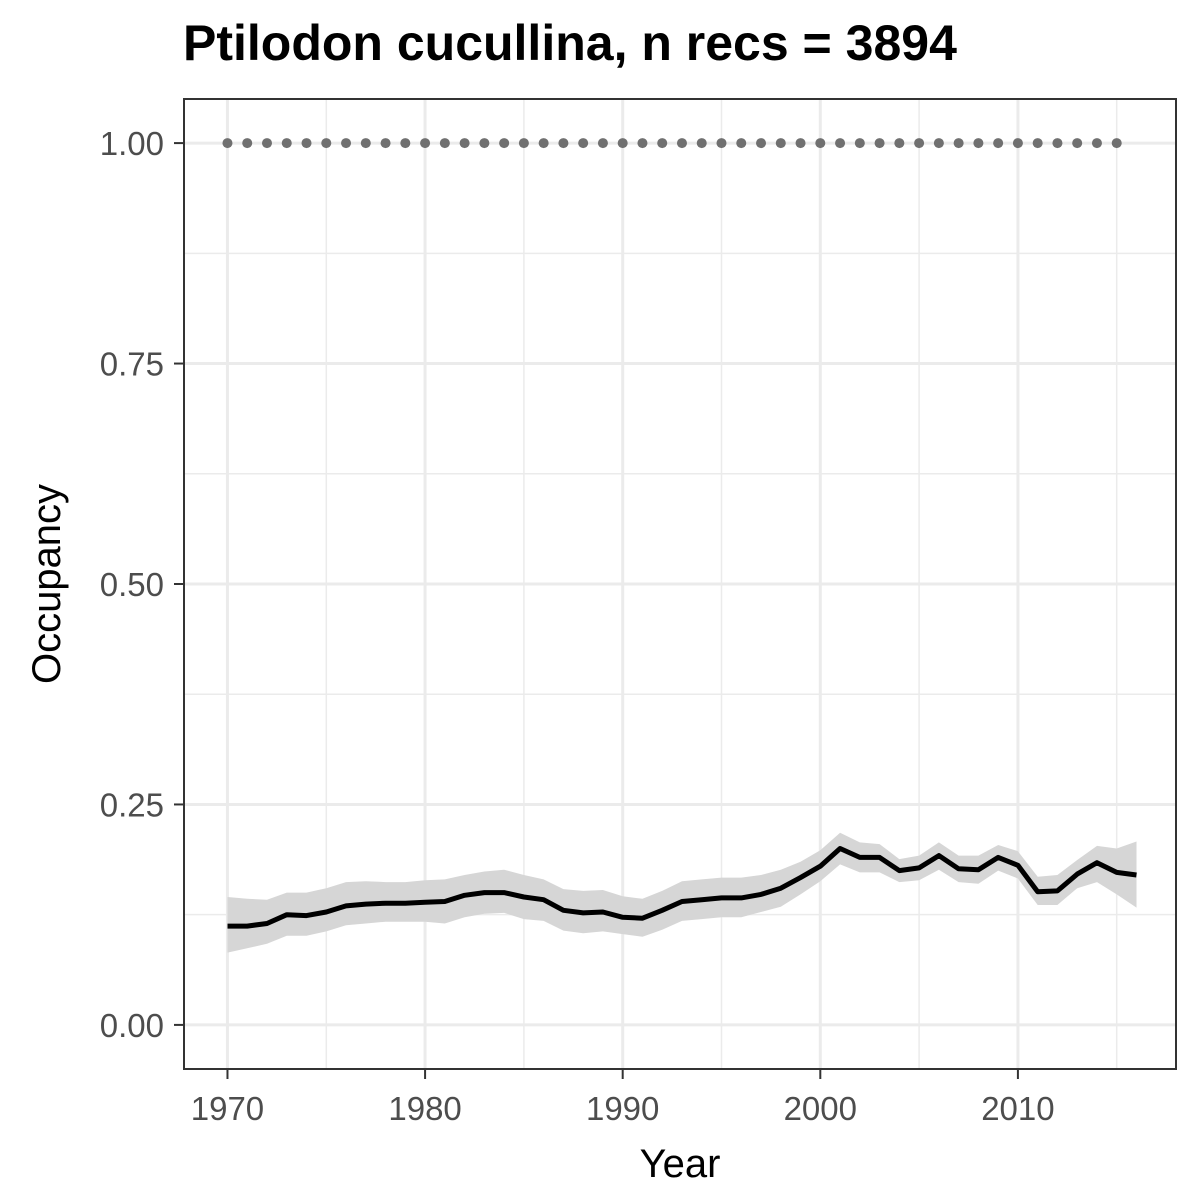  Describe the element at coordinates (570, 43) in the screenshot. I see `chart-title: Ptilodon cucullina, n recs = 3894` at that location.